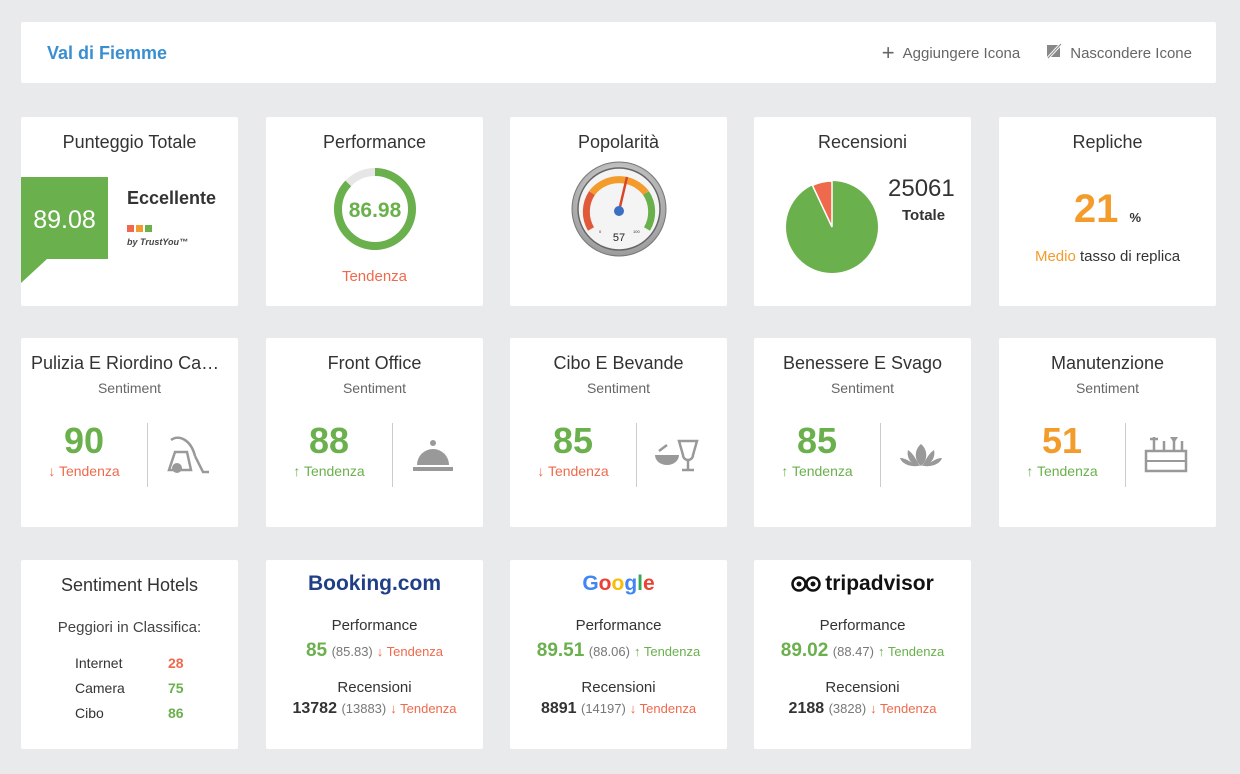 Image resolution: width=1240 pixels, height=774 pixels. I want to click on svg-text: 100, so click(636, 231).